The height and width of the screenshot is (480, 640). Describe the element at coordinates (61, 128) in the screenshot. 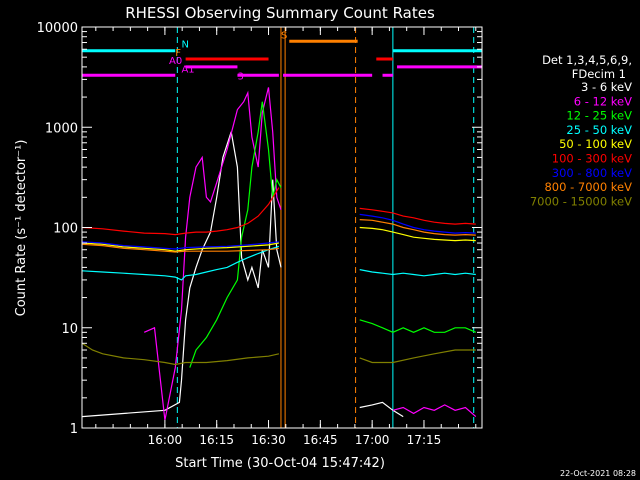

I see `y-tick-label-3: 1000` at that location.